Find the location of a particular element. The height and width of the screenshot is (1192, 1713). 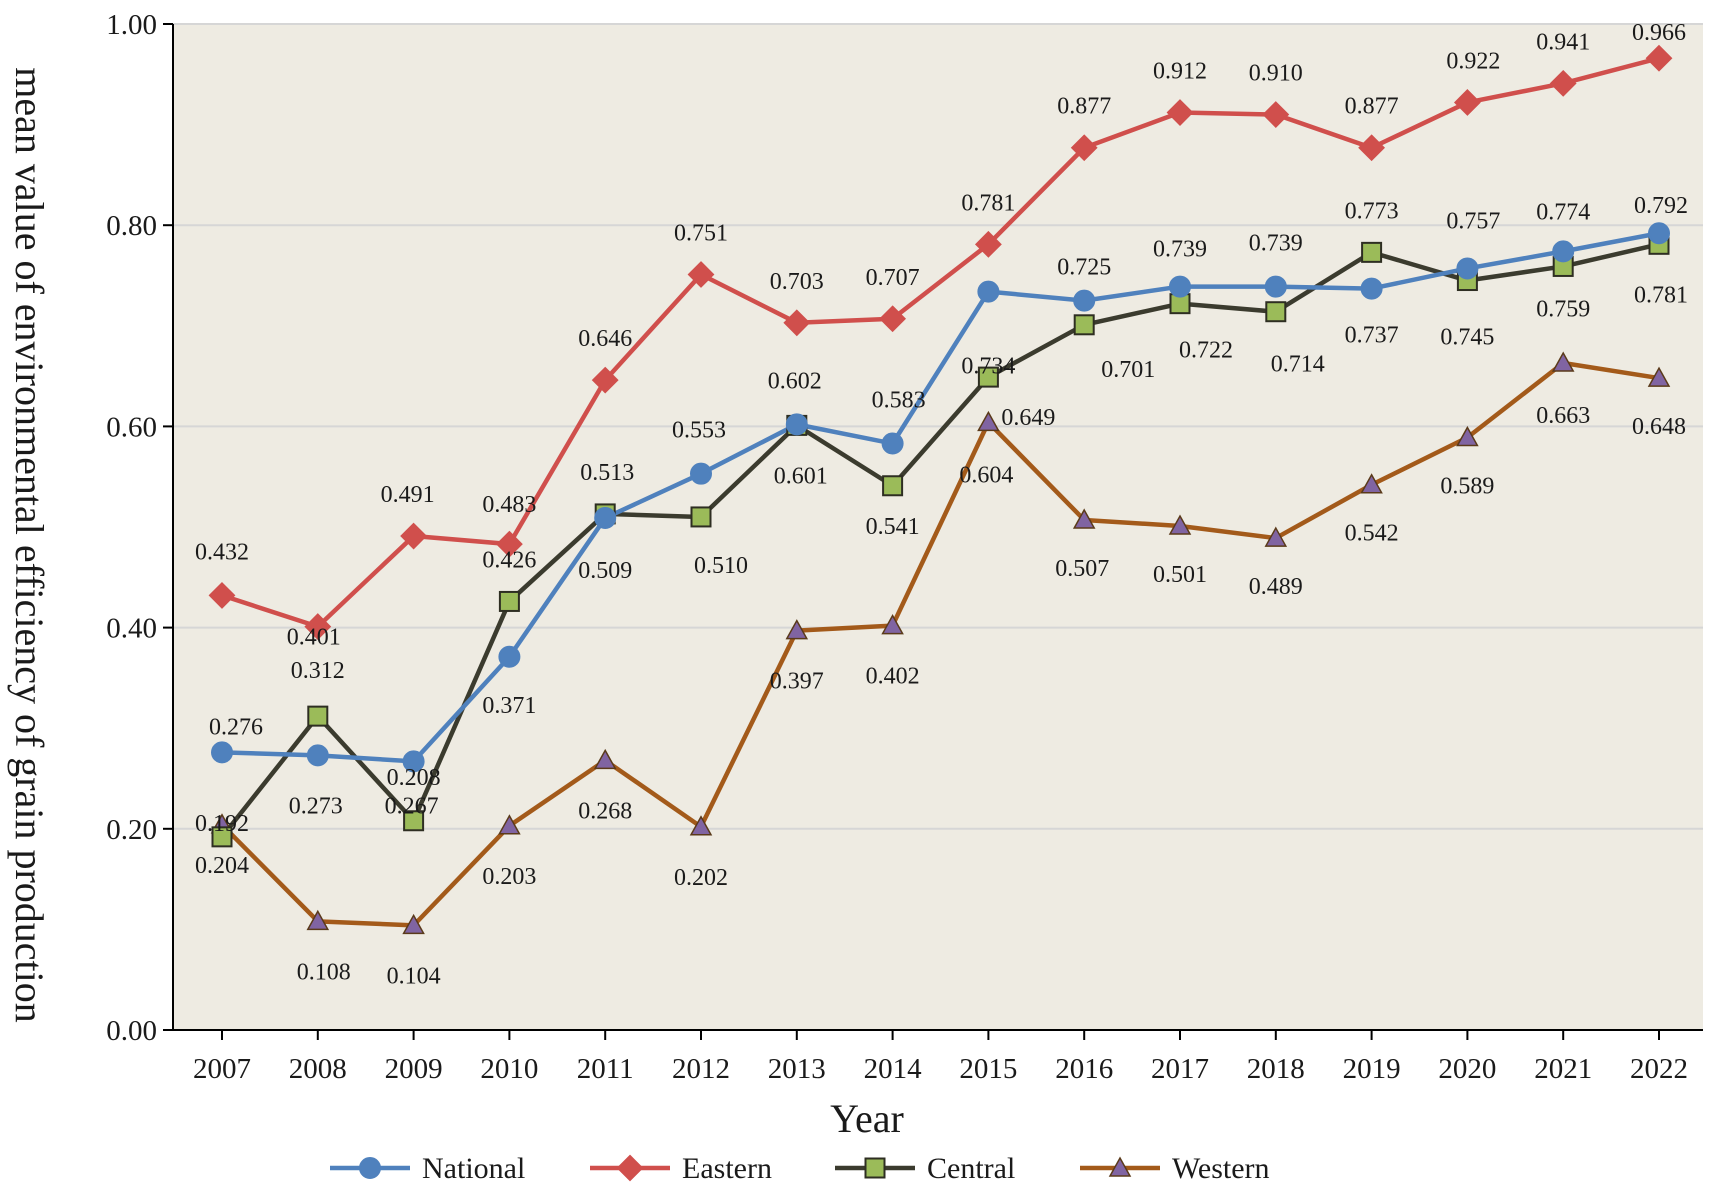

western-data-label: 0.268 is located at coordinates (605, 811).